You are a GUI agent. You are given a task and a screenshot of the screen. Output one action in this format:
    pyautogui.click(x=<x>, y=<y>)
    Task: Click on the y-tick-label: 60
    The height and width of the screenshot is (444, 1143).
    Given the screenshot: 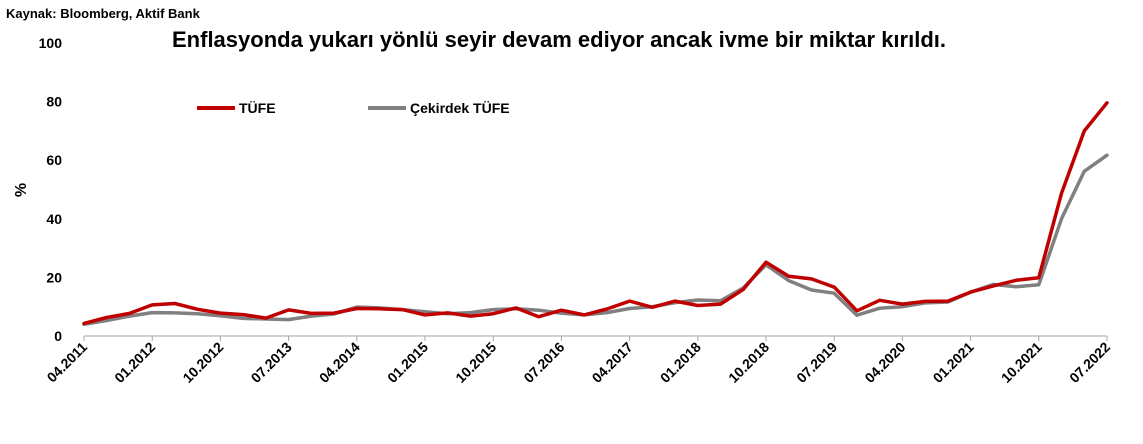 What is the action you would take?
    pyautogui.click(x=54, y=160)
    